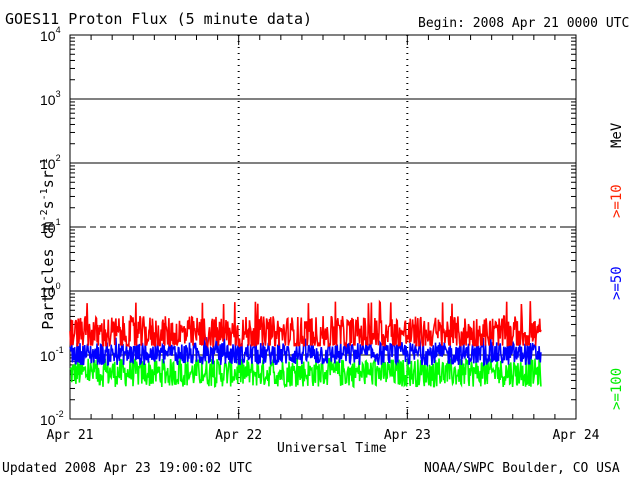 The height and width of the screenshot is (480, 640). Describe the element at coordinates (50, 162) in the screenshot. I see `y-tick-label: 10²` at that location.